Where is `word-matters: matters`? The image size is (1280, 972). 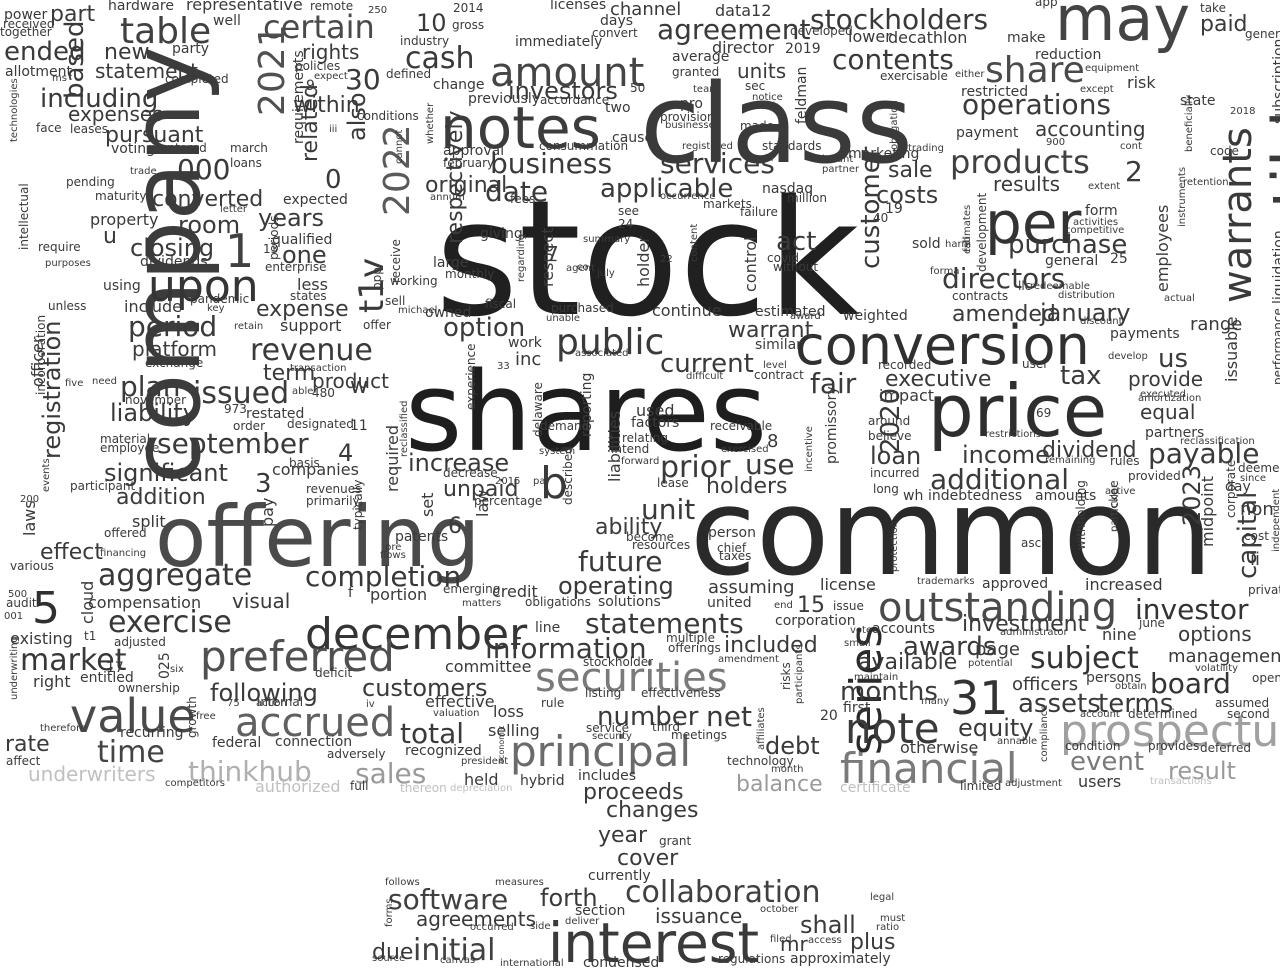 word-matters: matters is located at coordinates (482, 603).